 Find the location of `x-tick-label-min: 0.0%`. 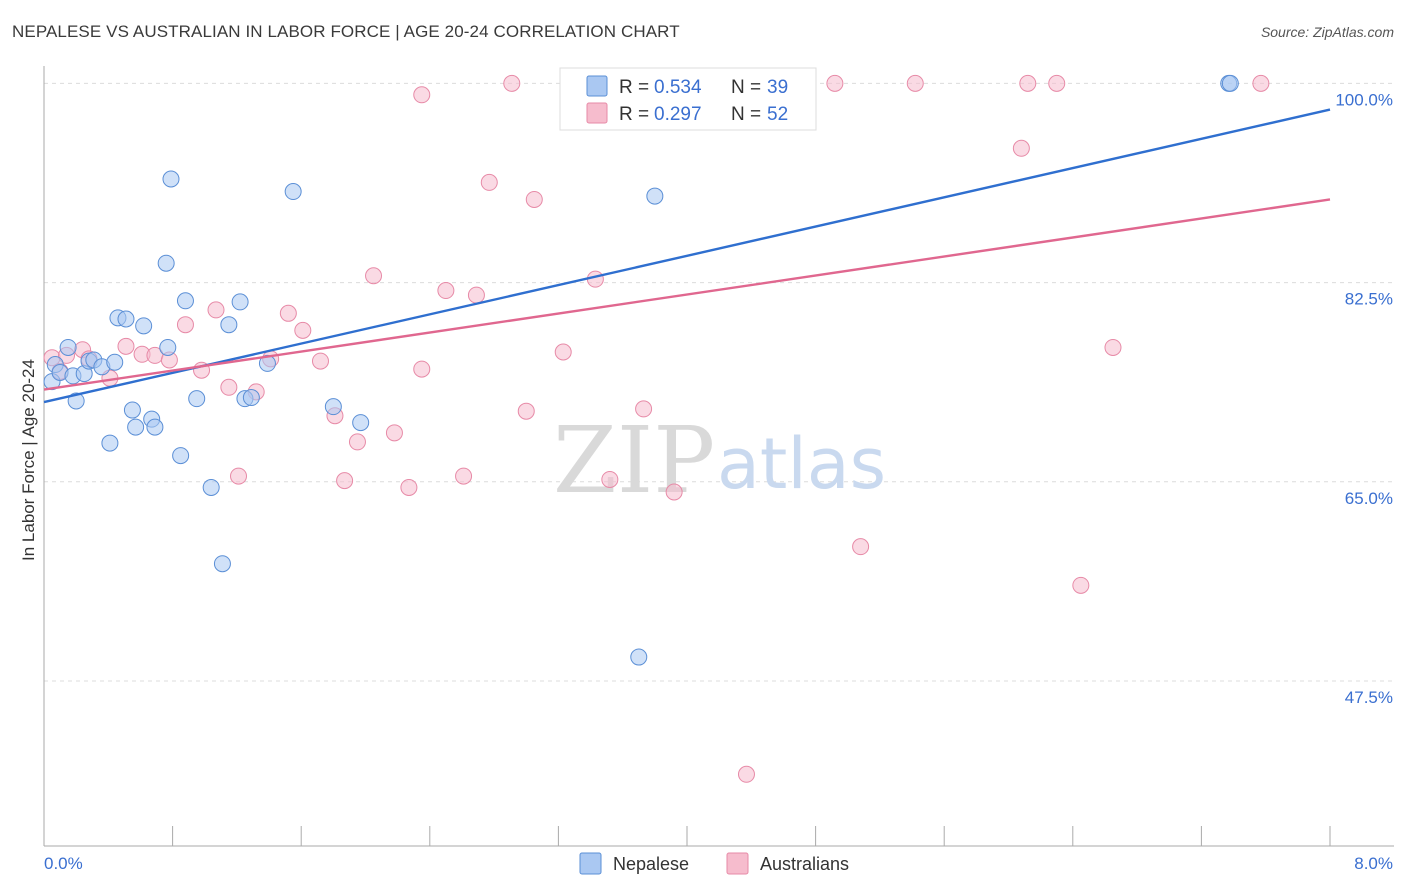

x-tick-label-min: 0.0% is located at coordinates (63, 863).